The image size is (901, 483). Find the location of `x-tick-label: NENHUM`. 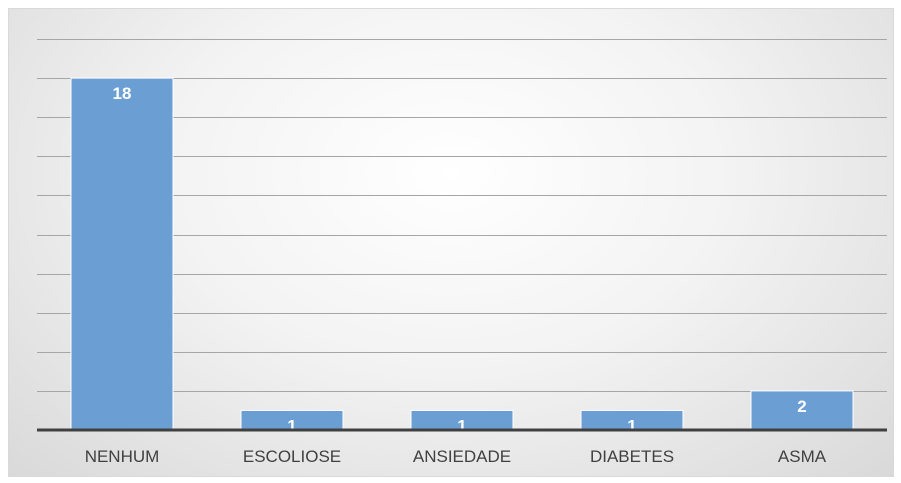

x-tick-label: NENHUM is located at coordinates (122, 456).